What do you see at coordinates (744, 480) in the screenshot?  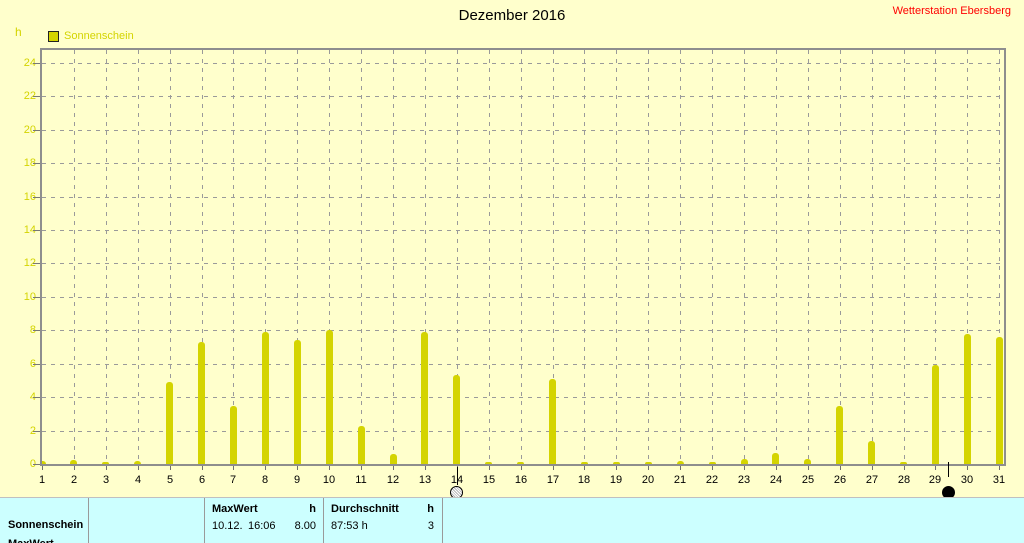 I see `x-axis-label-23: 23` at bounding box center [744, 480].